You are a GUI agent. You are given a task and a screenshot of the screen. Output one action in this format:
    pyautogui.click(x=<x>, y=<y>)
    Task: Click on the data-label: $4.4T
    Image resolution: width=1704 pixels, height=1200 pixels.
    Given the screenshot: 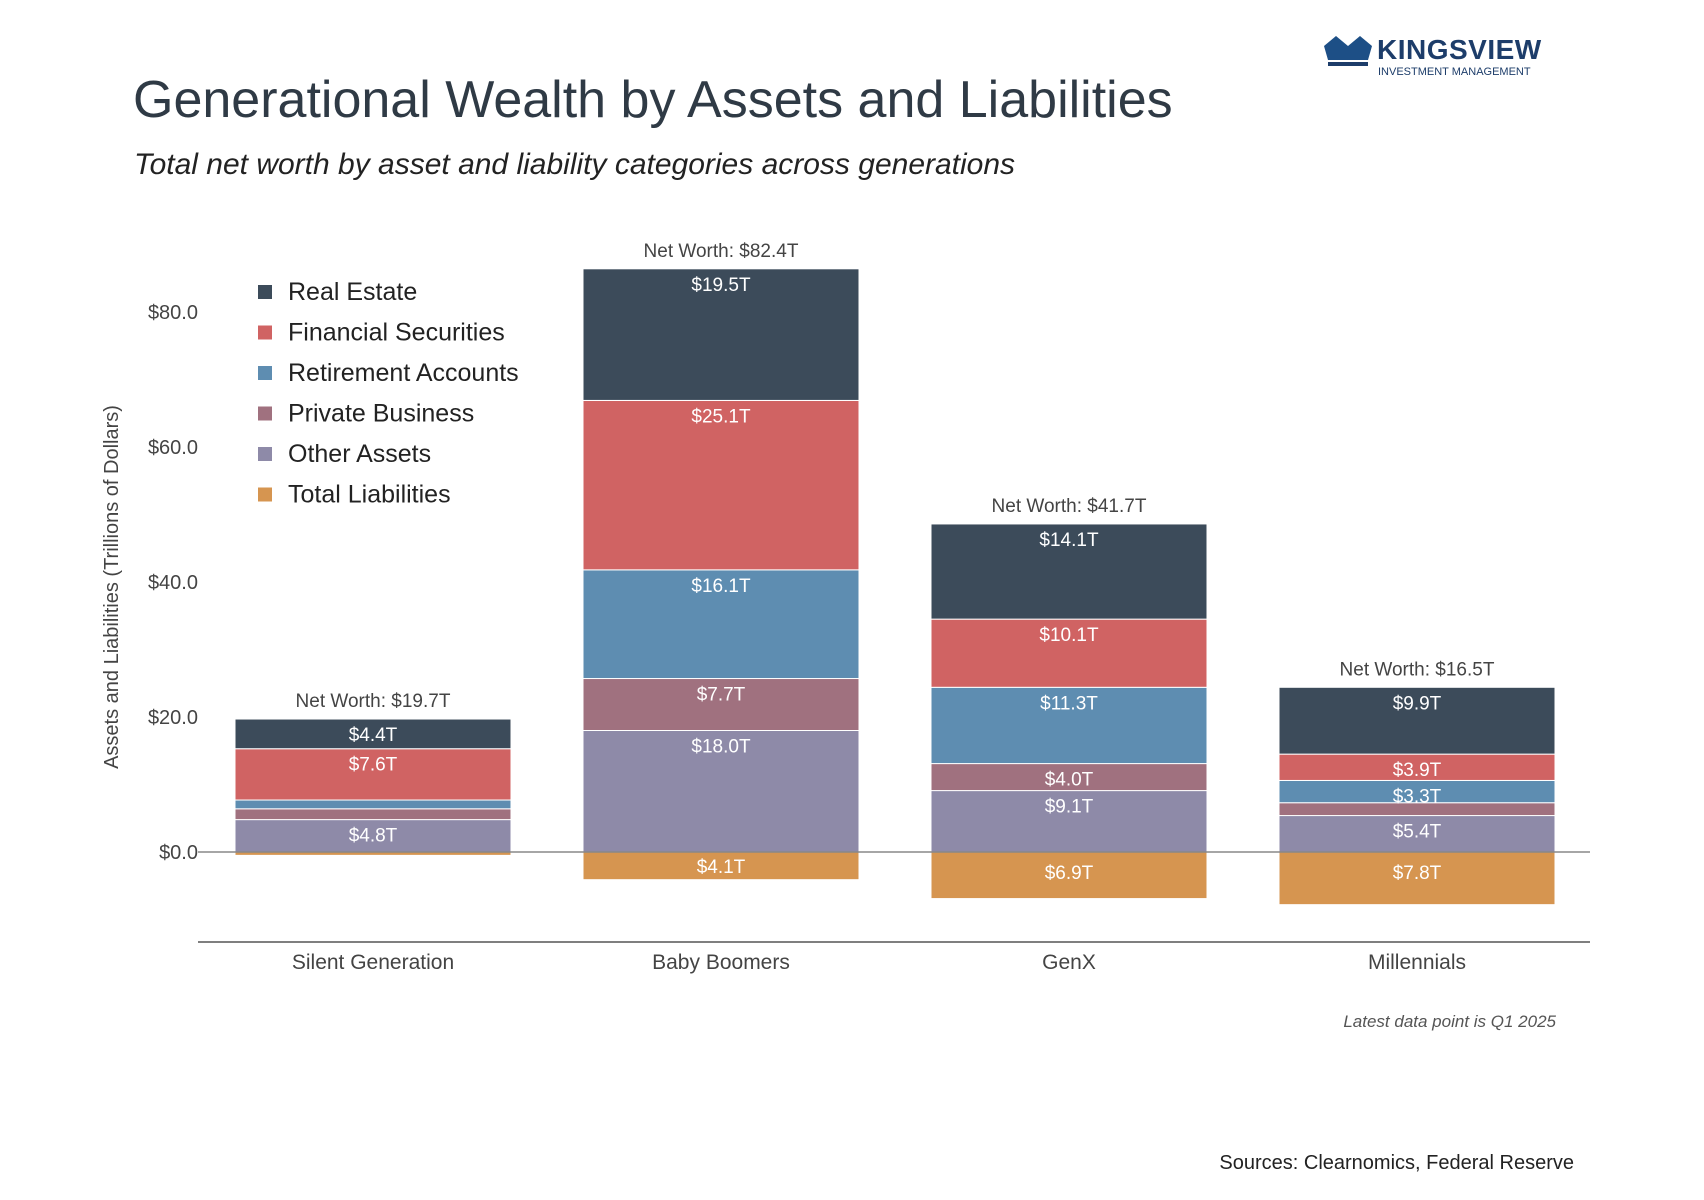 What is the action you would take?
    pyautogui.click(x=373, y=735)
    